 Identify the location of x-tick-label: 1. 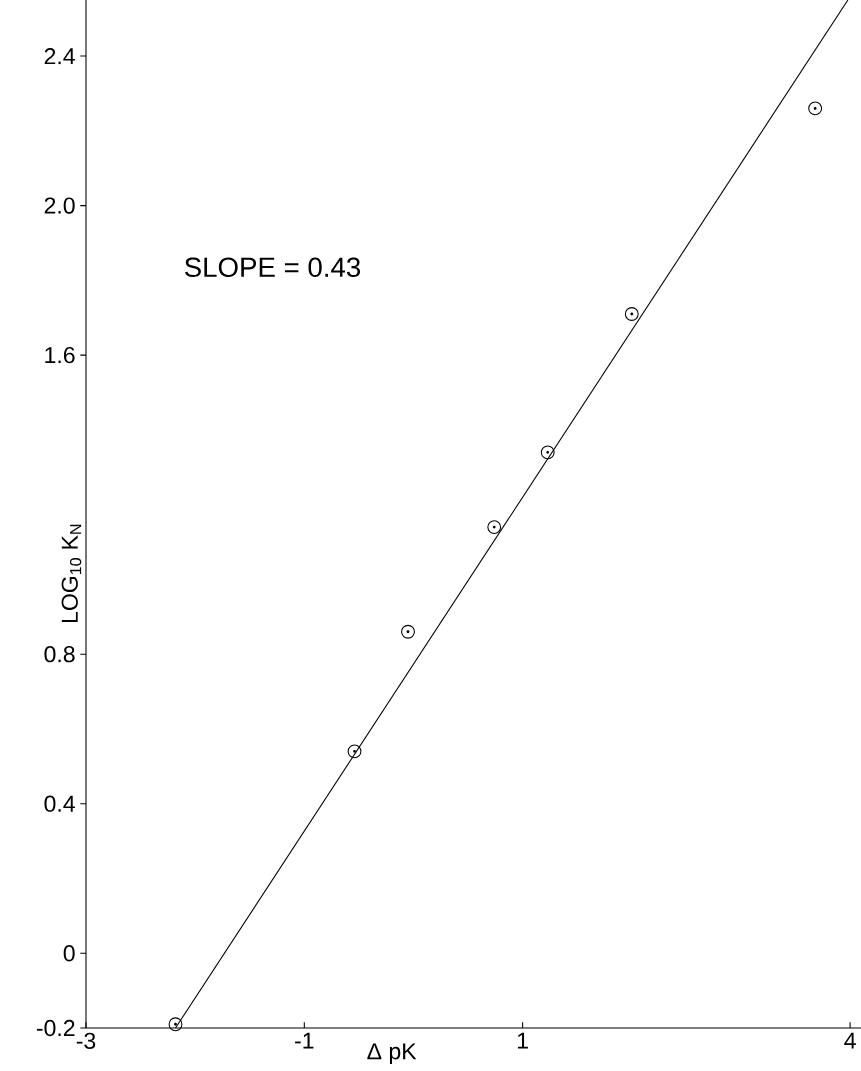
(522, 1040).